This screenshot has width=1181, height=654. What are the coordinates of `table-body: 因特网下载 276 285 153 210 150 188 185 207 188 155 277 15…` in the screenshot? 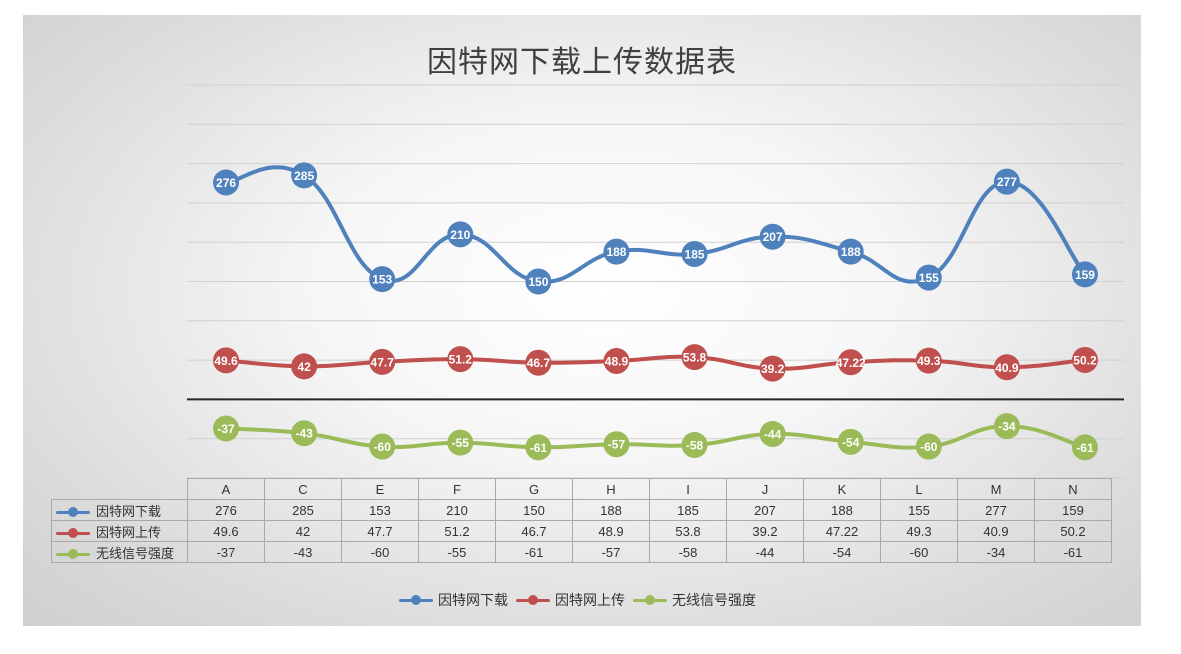 It's located at (581, 531).